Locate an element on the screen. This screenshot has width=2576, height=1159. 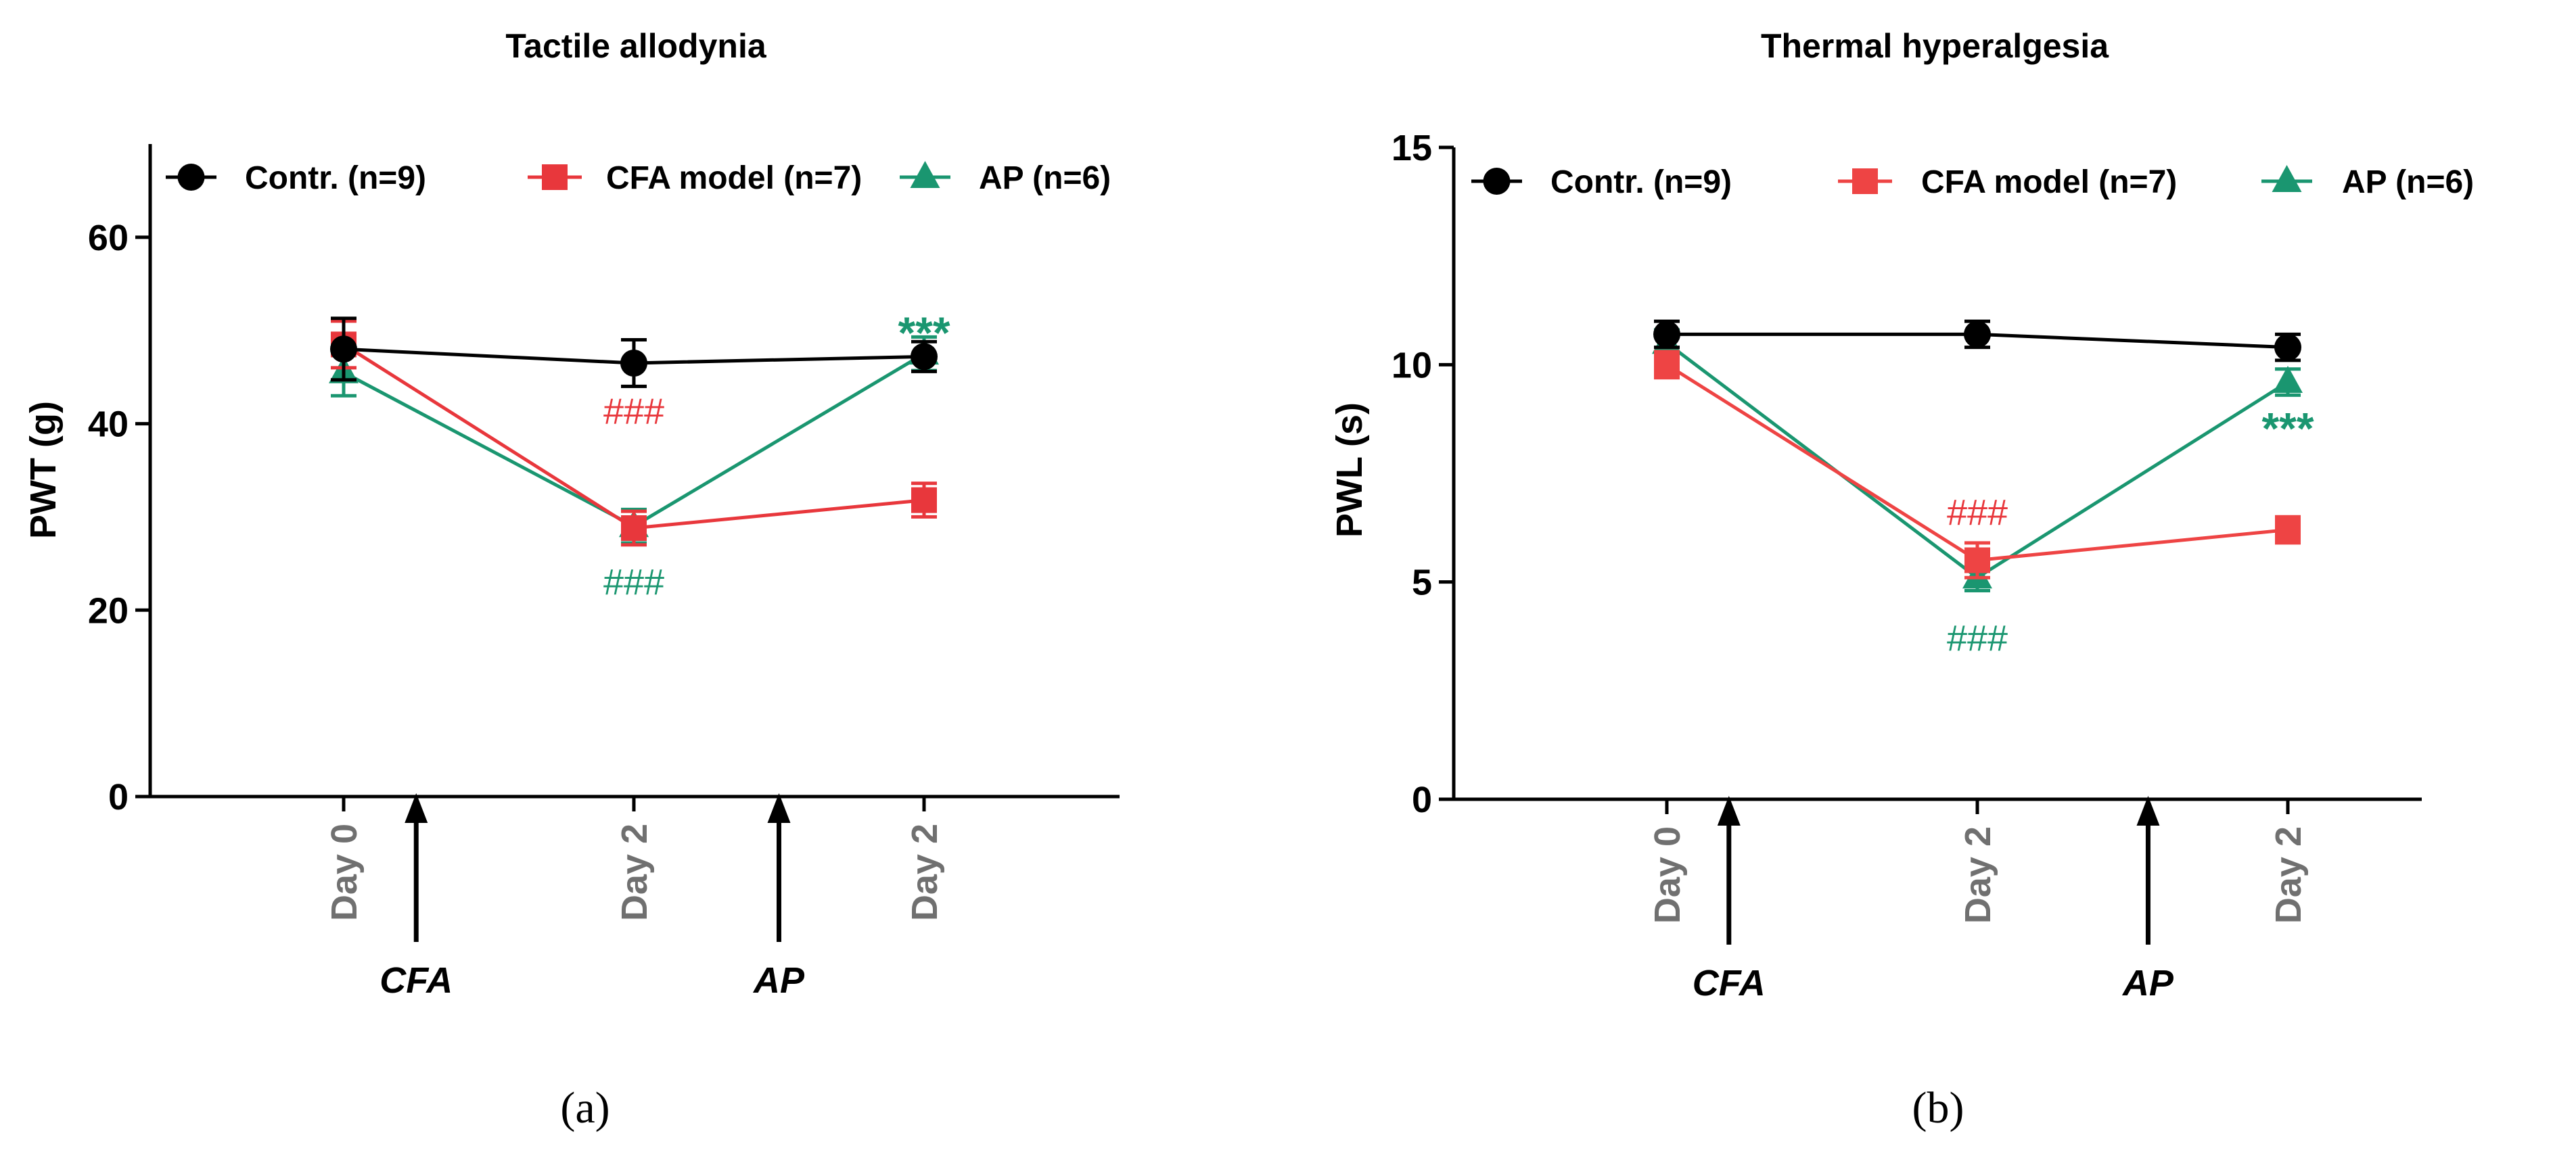
y-tick-label: 5 is located at coordinates (1422, 583).